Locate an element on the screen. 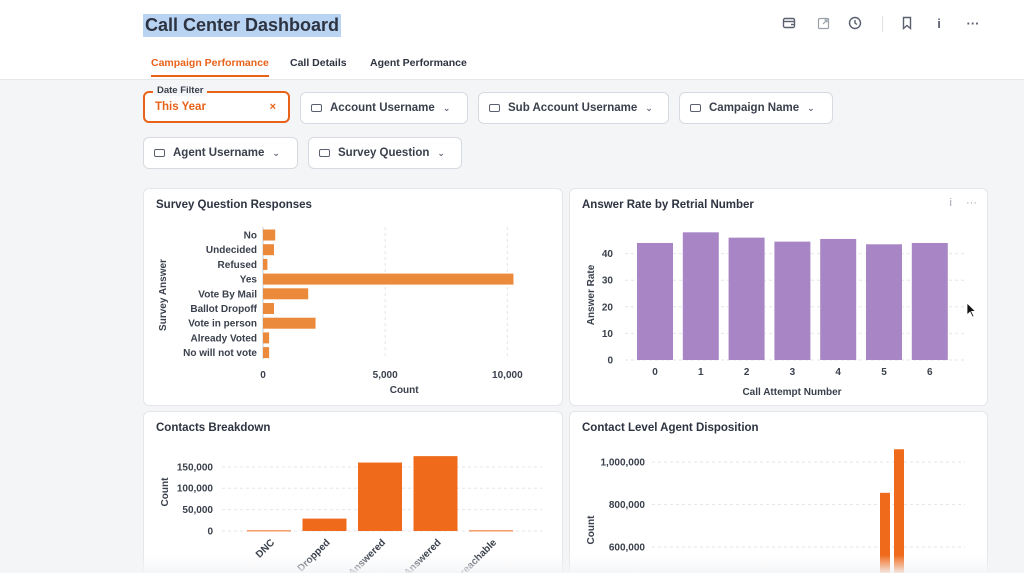 This screenshot has height=573, width=1024. external-link-icon is located at coordinates (823, 23).